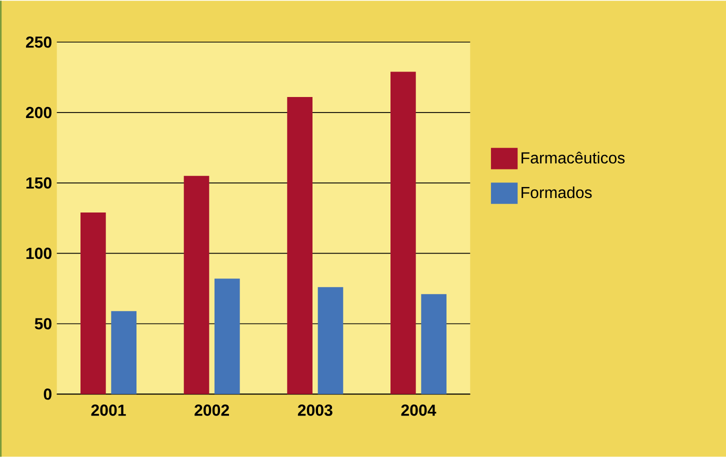  I want to click on legend-label: Farmacêuticos, so click(573, 158).